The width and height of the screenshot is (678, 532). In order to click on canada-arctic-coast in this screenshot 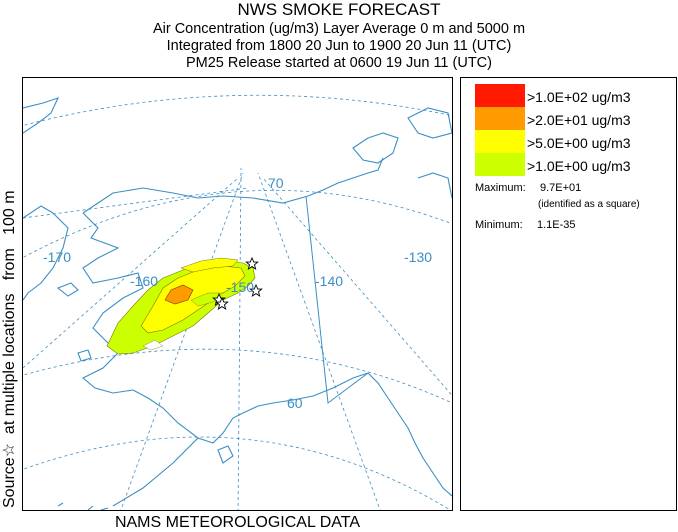, I will do `click(345, 177)`.